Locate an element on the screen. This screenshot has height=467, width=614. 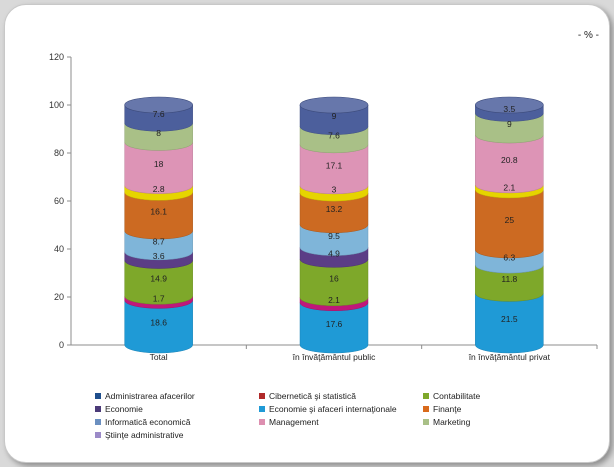
legend-item: Informatică economică is located at coordinates (165, 422).